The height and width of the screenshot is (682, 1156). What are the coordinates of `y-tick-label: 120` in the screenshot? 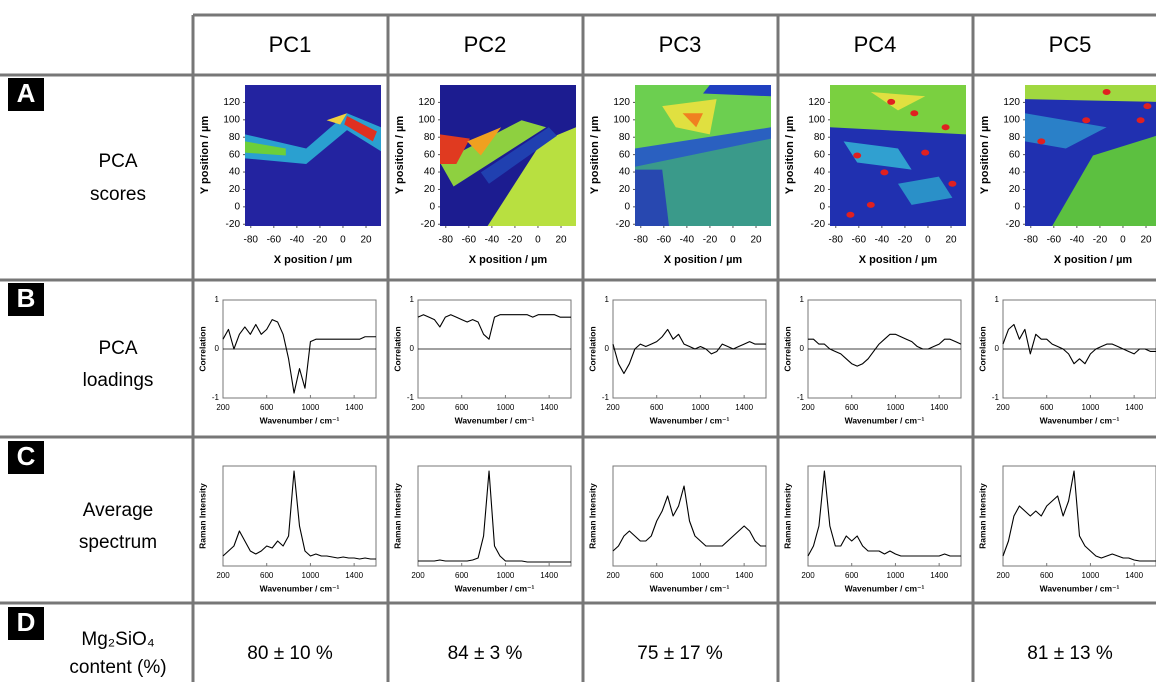 It's located at (231, 102).